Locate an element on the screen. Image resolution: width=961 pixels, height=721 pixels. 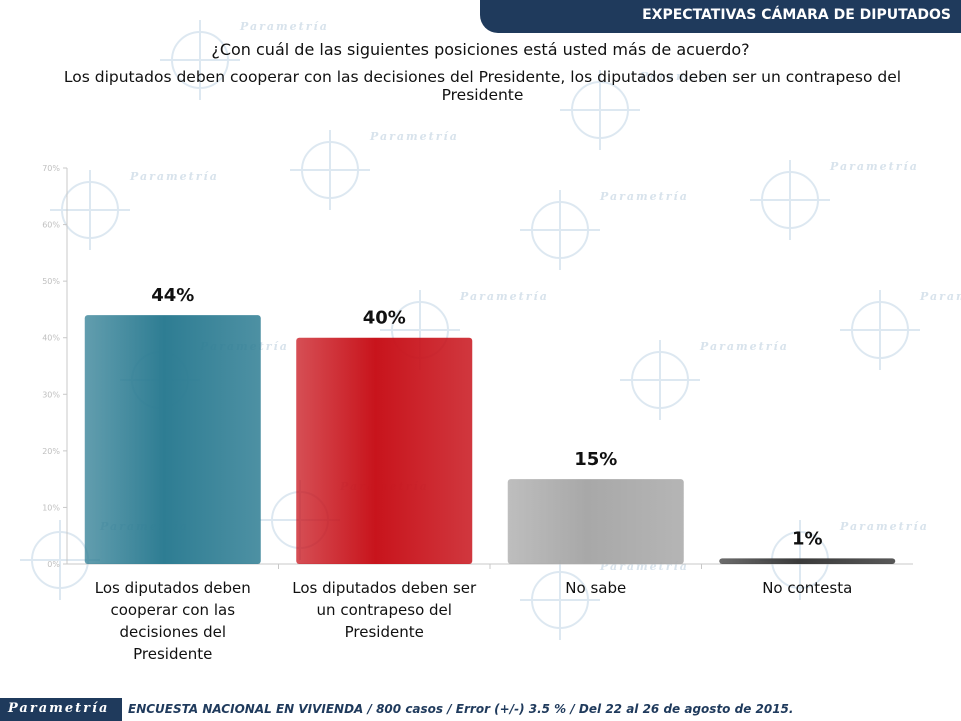
data-label: 44% is located at coordinates (172, 295).